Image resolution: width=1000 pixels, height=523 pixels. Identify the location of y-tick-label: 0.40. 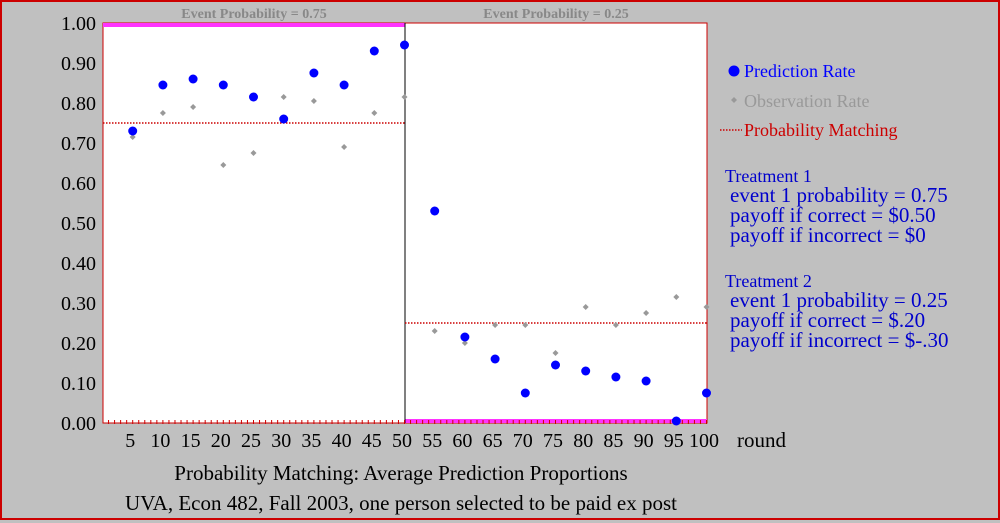
(78, 264).